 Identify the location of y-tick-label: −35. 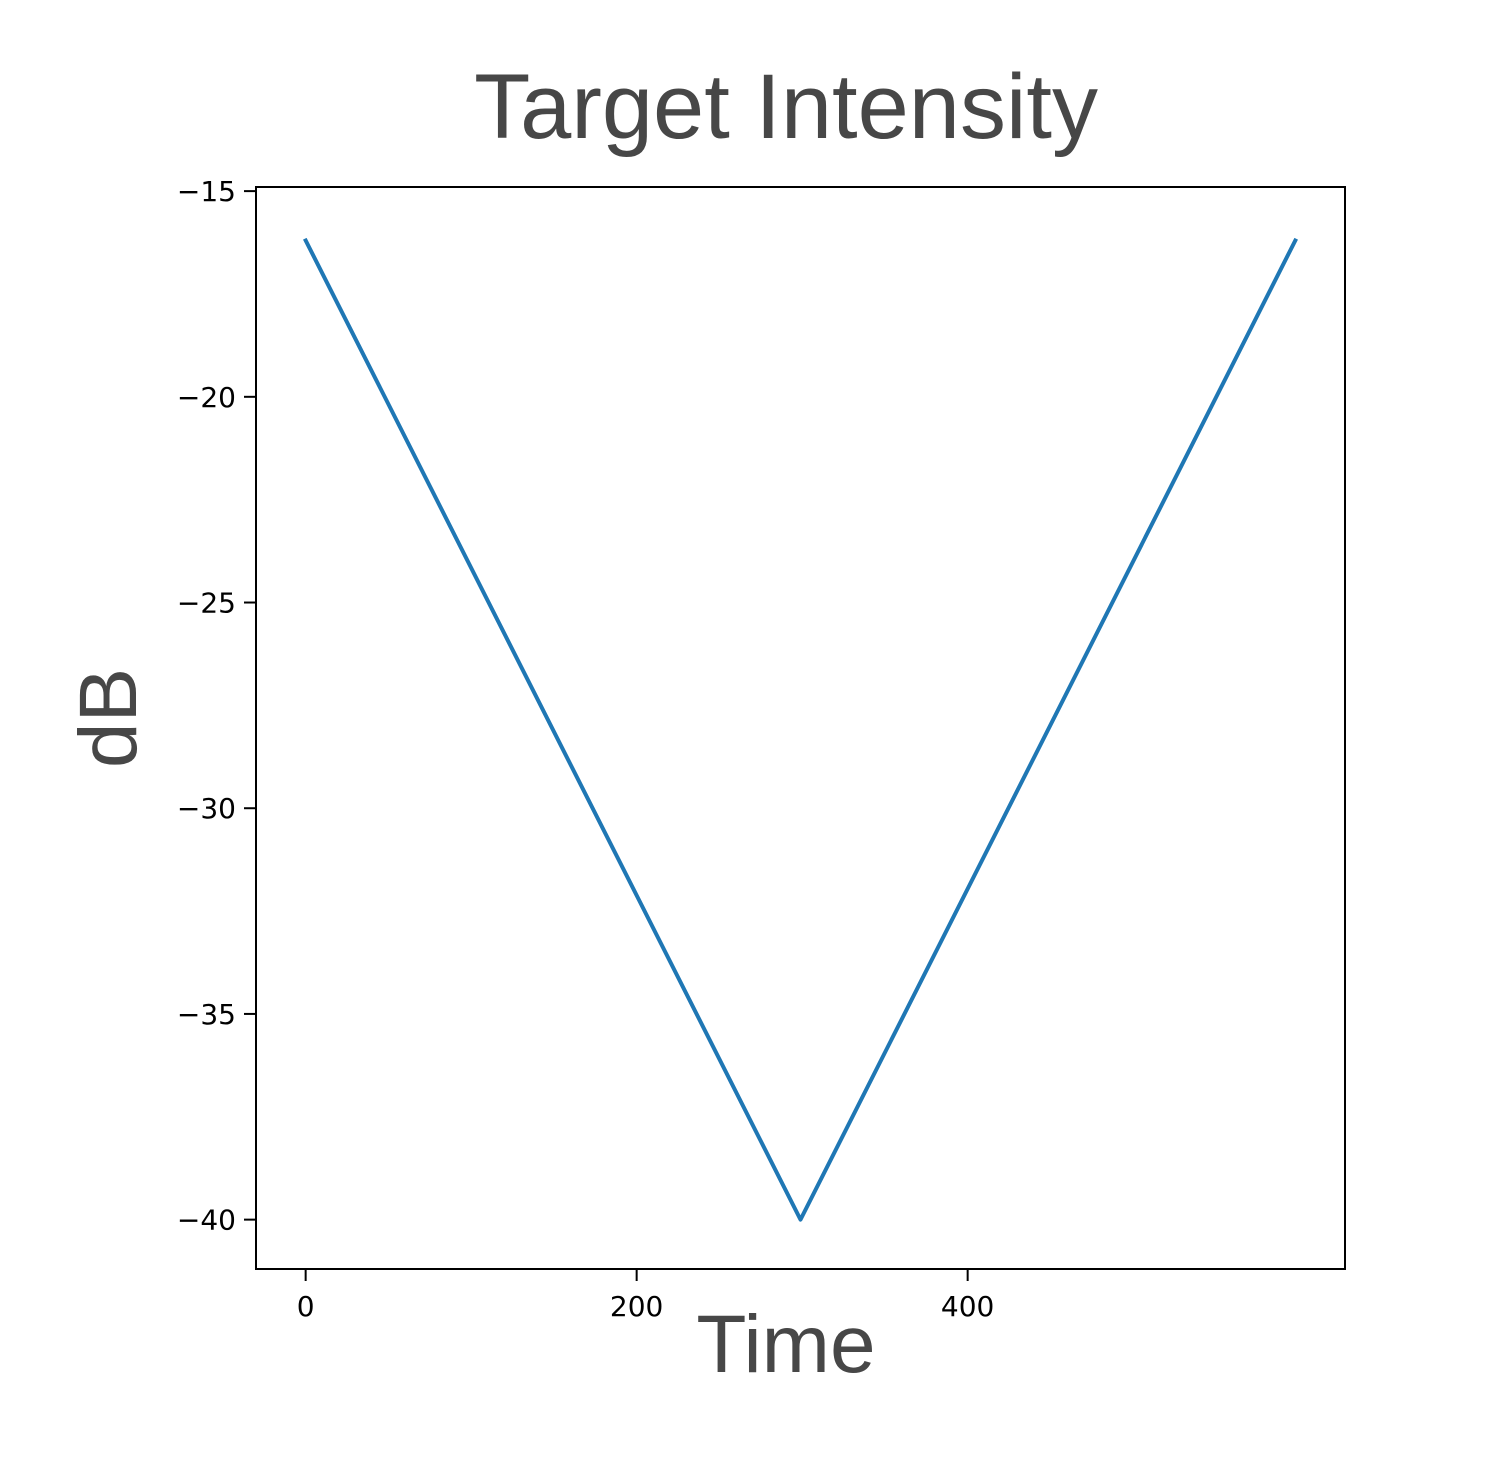
(206, 1014).